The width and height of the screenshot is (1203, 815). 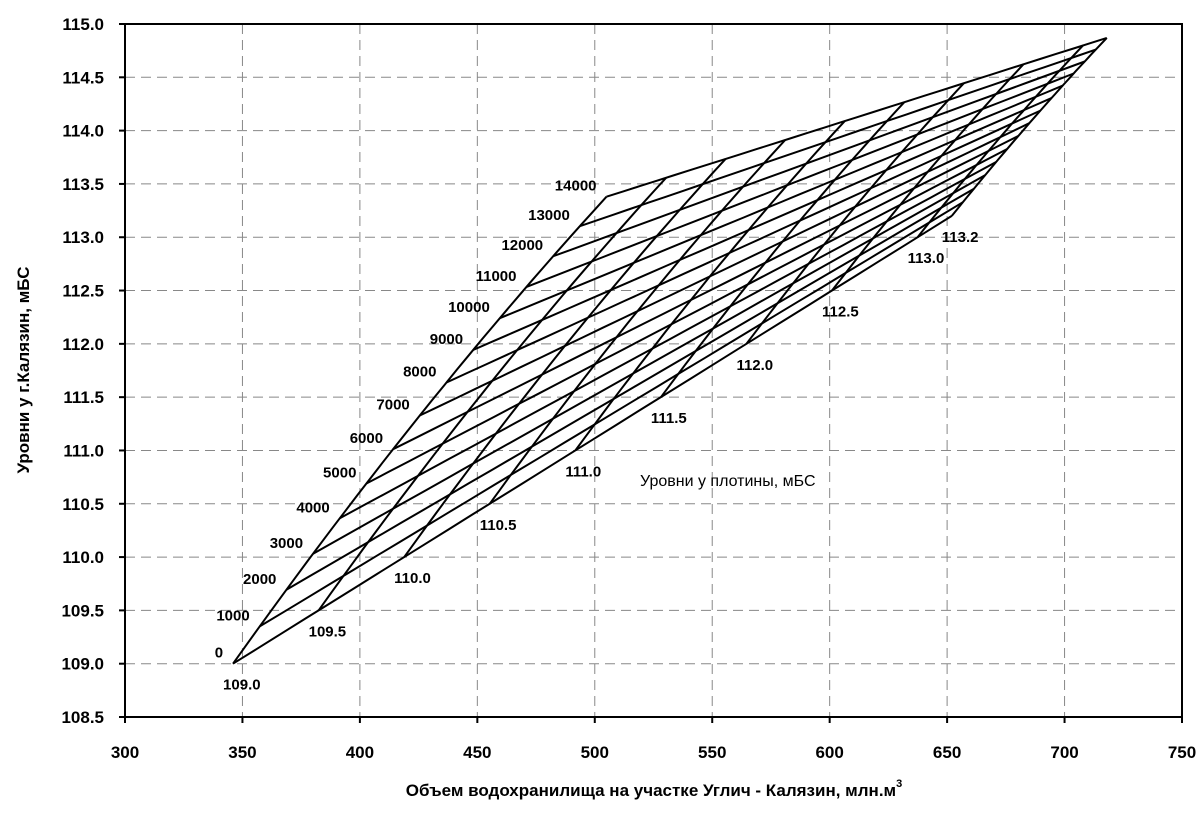 What do you see at coordinates (392, 405) in the screenshot?
I see `discharge-curve-label: 7000` at bounding box center [392, 405].